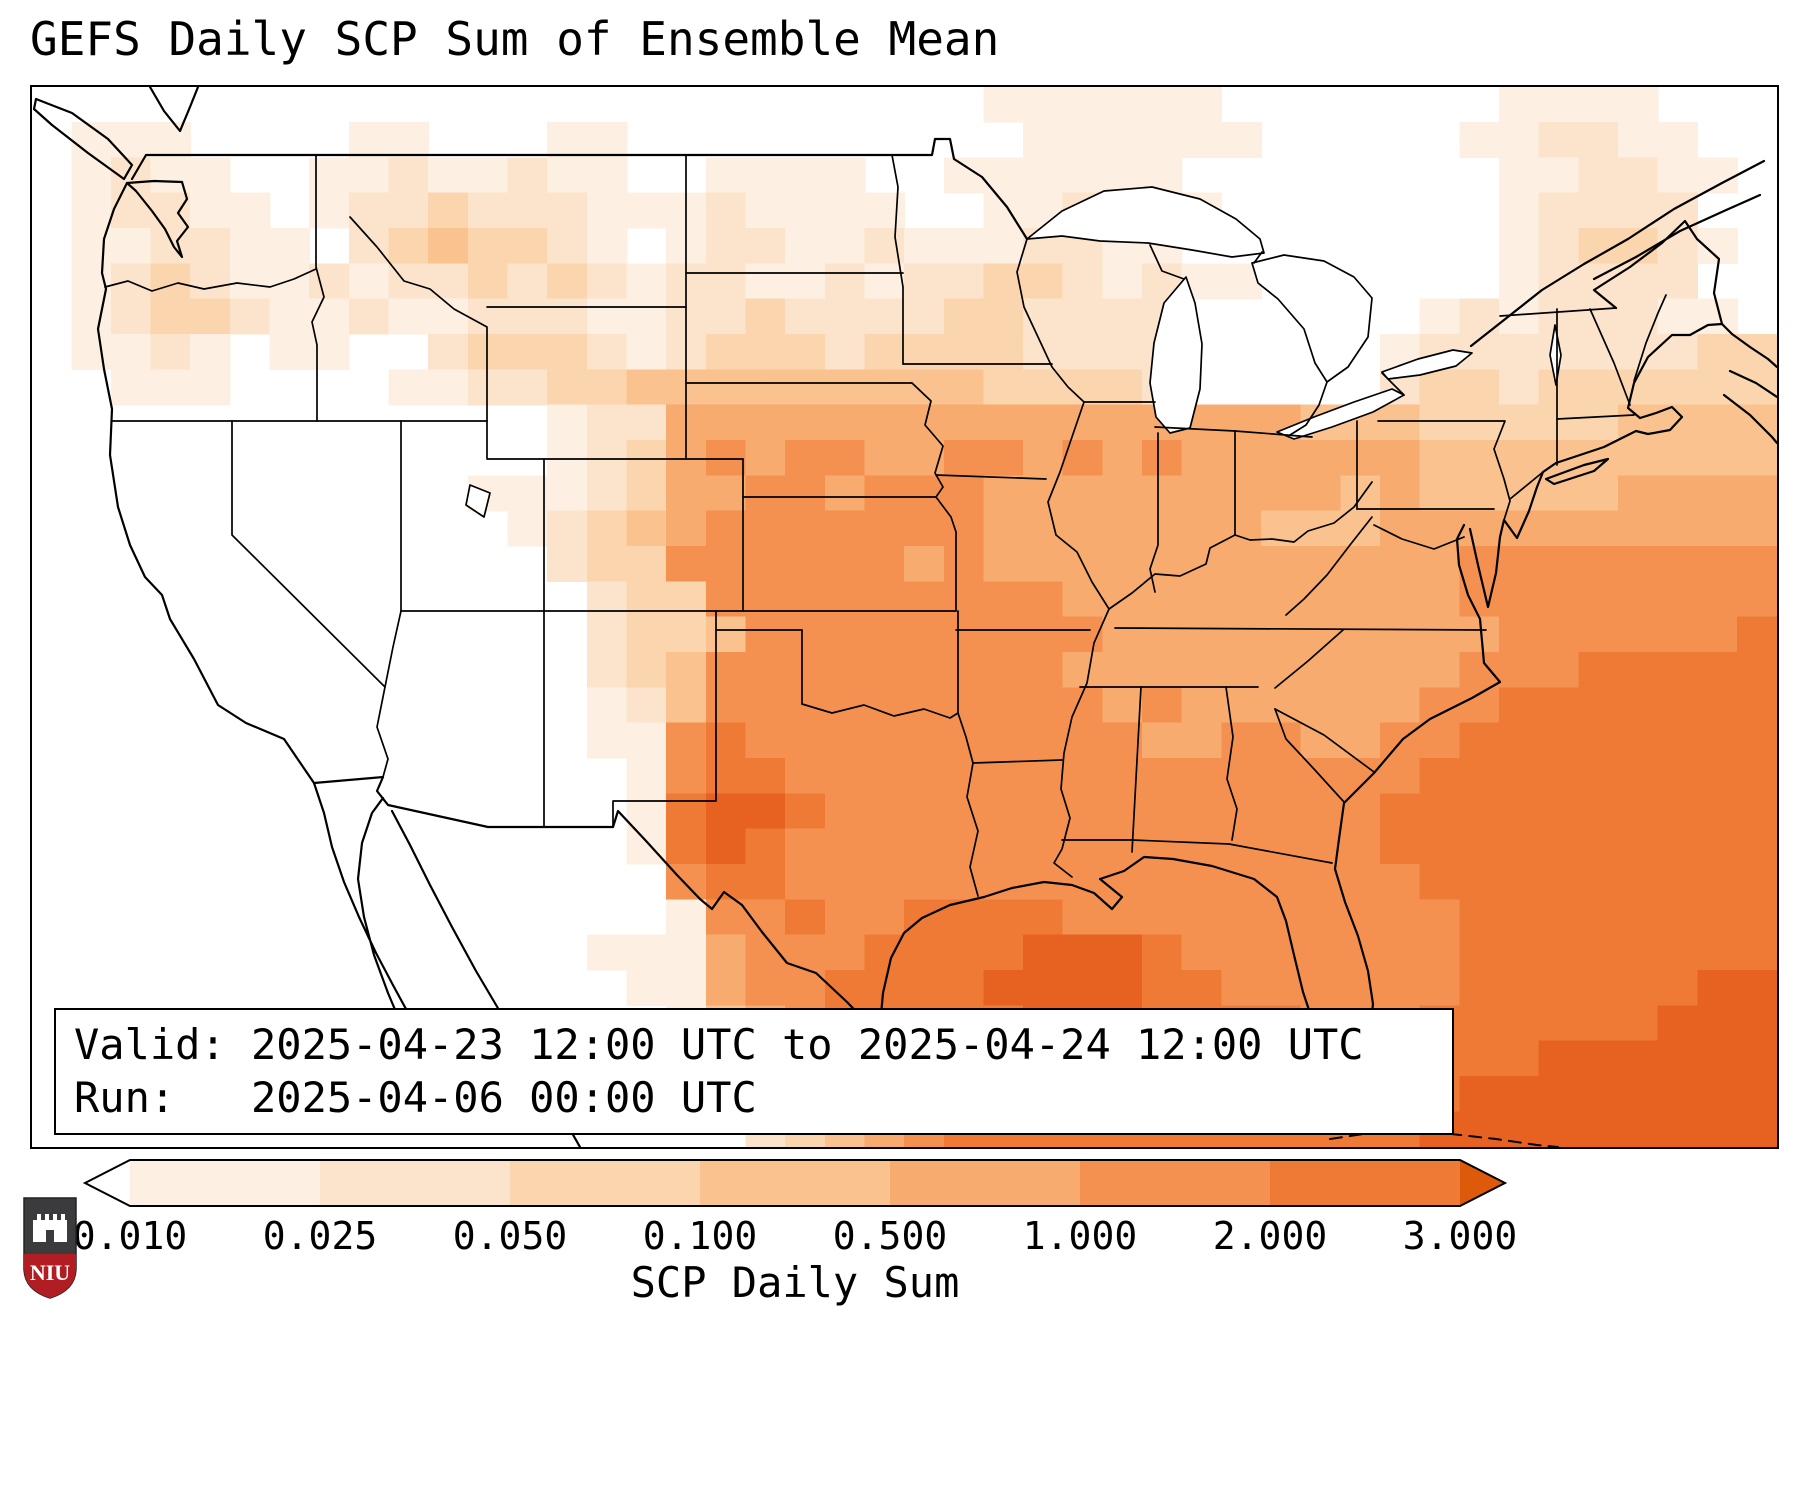 The width and height of the screenshot is (1803, 1500). I want to click on colorbar-tick-label: 0.100, so click(700, 1236).